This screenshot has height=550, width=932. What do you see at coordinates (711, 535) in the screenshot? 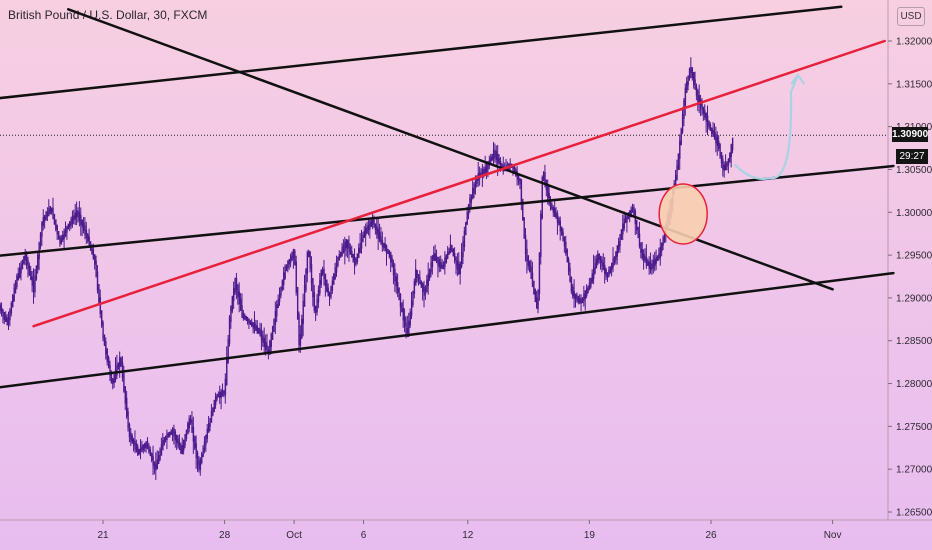
I see `x-tick-label: 26` at bounding box center [711, 535].